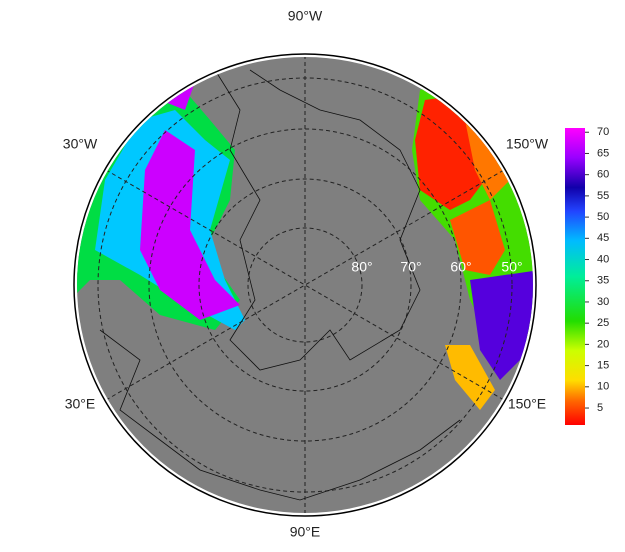  Describe the element at coordinates (305, 16) in the screenshot. I see `longitude-label: 90°W` at that location.